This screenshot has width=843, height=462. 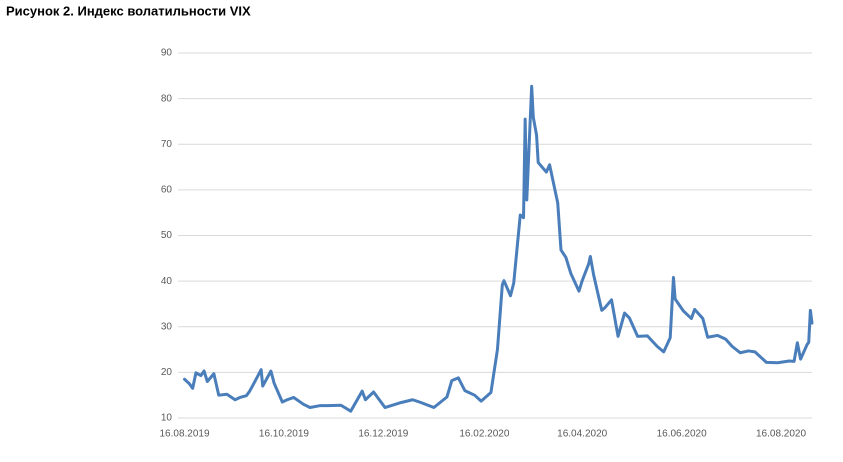 I want to click on x-tick-label: 16.10.2019, so click(x=284, y=434).